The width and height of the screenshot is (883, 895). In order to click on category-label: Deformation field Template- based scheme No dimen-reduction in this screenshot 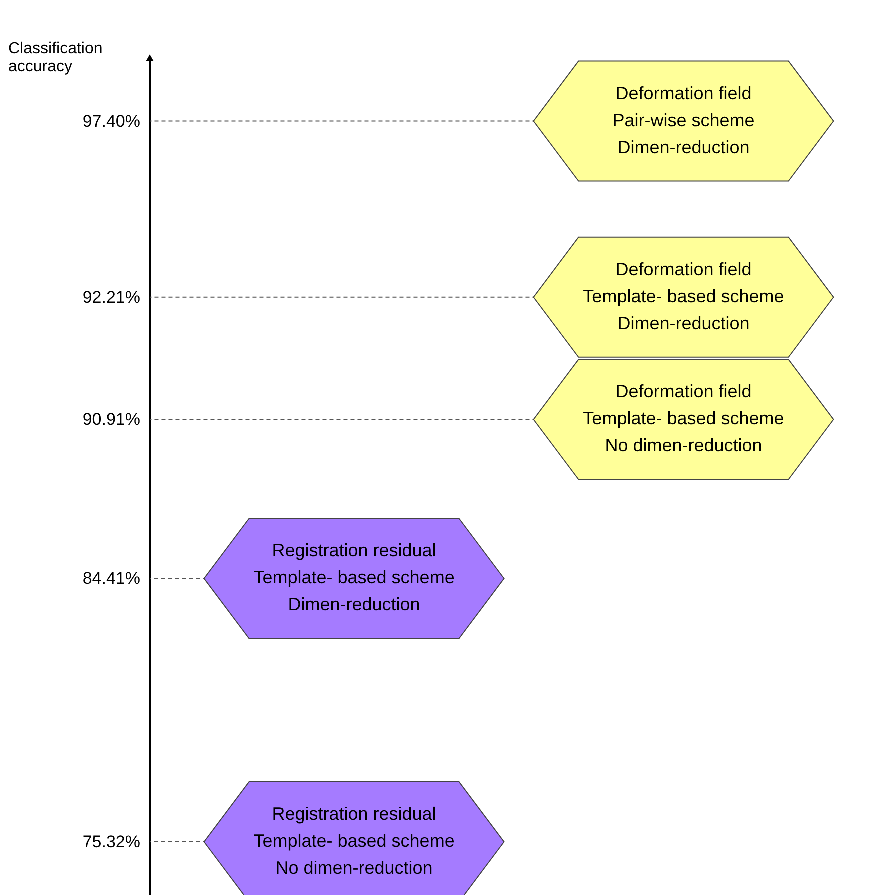, I will do `click(683, 419)`.